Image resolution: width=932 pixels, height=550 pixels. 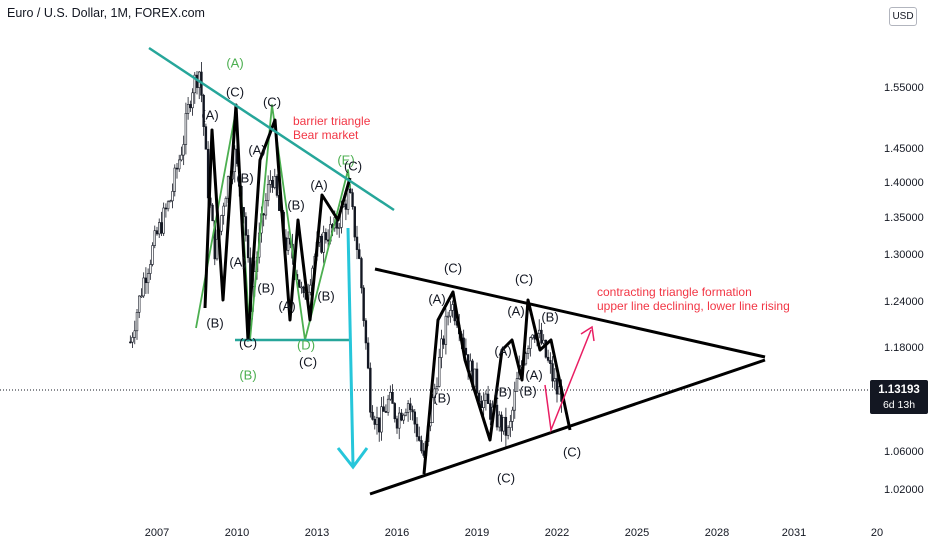 I want to click on barrier-triangle-upper-line, so click(x=271, y=129).